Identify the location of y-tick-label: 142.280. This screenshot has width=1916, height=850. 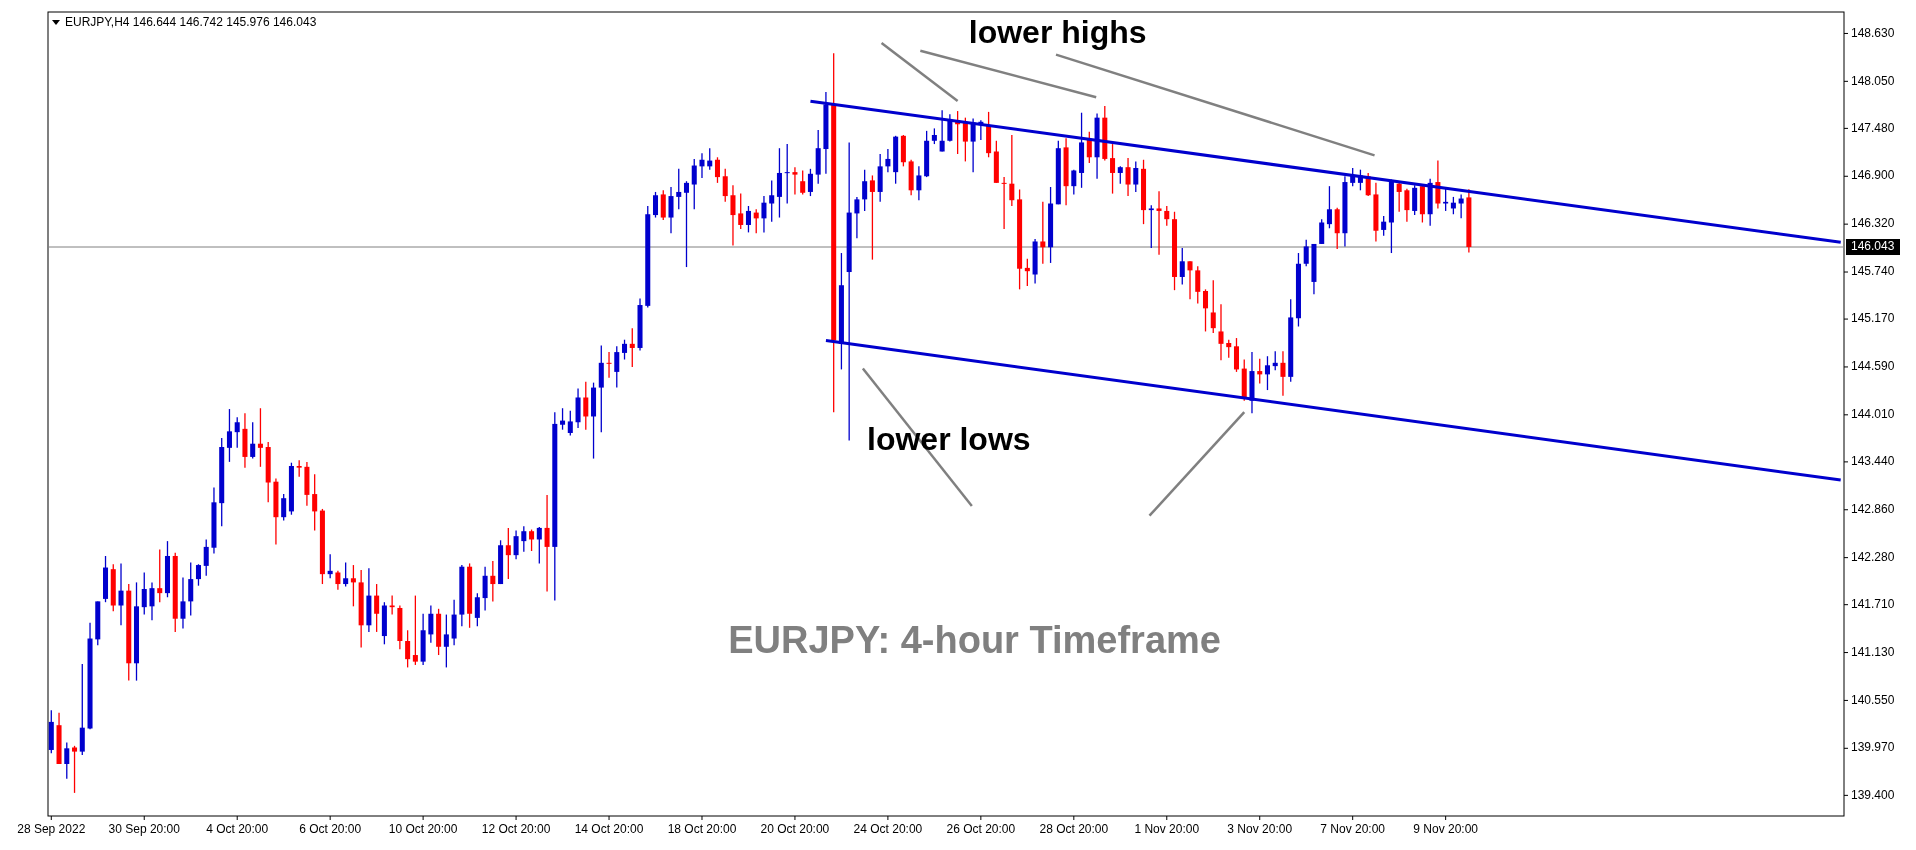
(1873, 556).